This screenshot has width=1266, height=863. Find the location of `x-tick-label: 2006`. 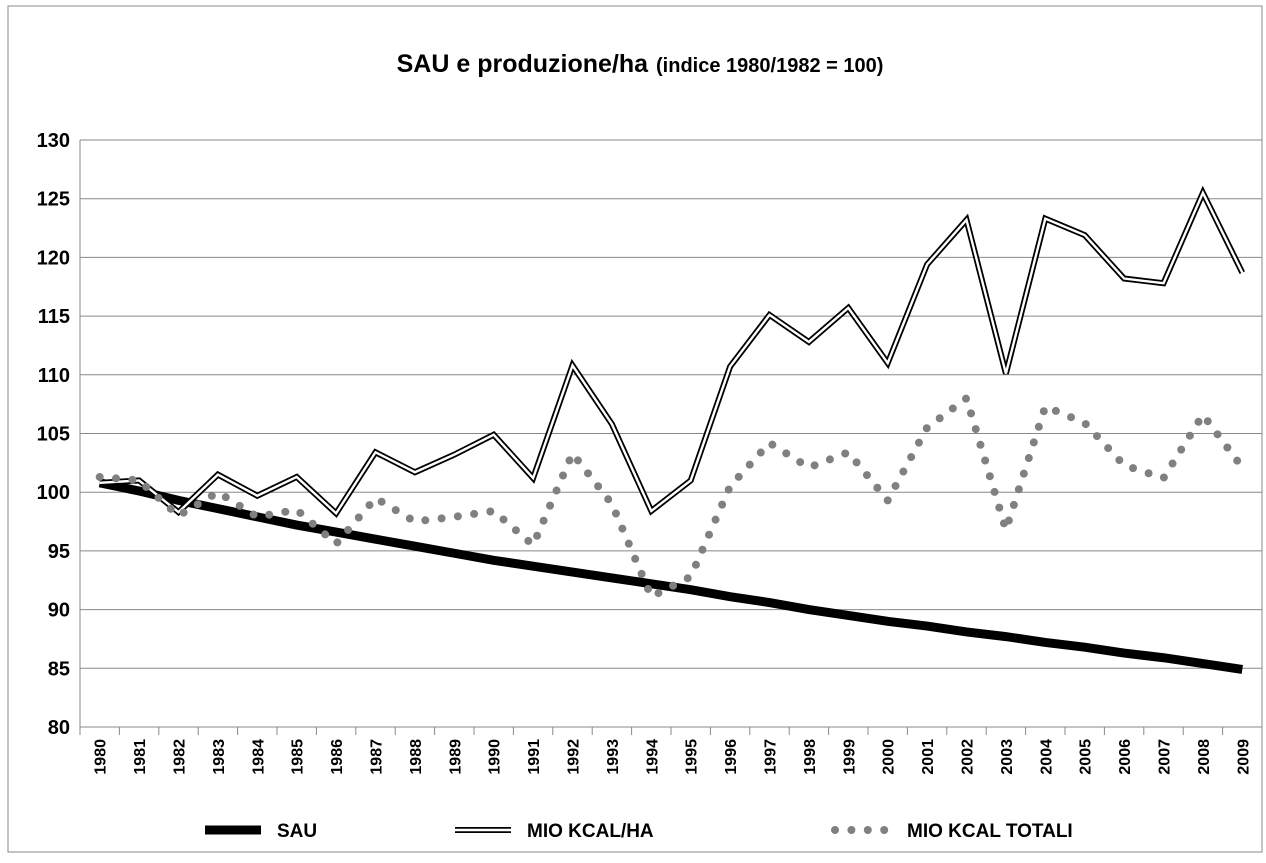

x-tick-label: 2006 is located at coordinates (1125, 757).